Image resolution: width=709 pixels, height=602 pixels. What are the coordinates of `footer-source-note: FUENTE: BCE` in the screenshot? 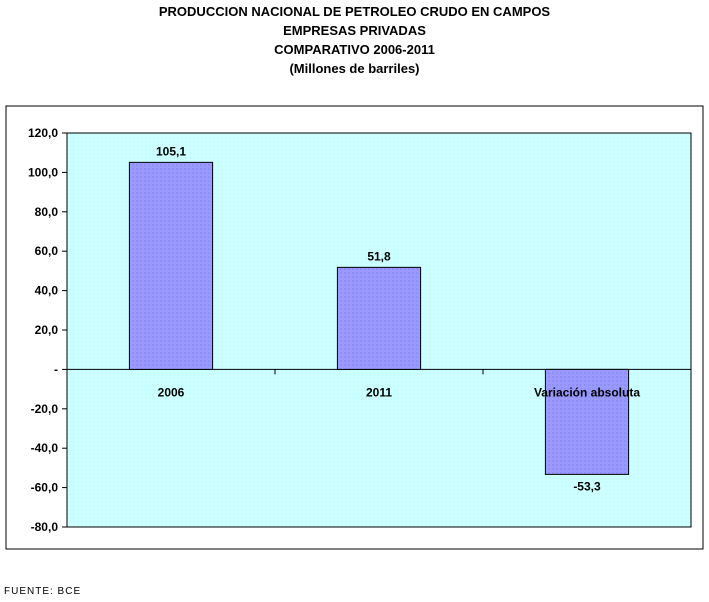 It's located at (43, 591).